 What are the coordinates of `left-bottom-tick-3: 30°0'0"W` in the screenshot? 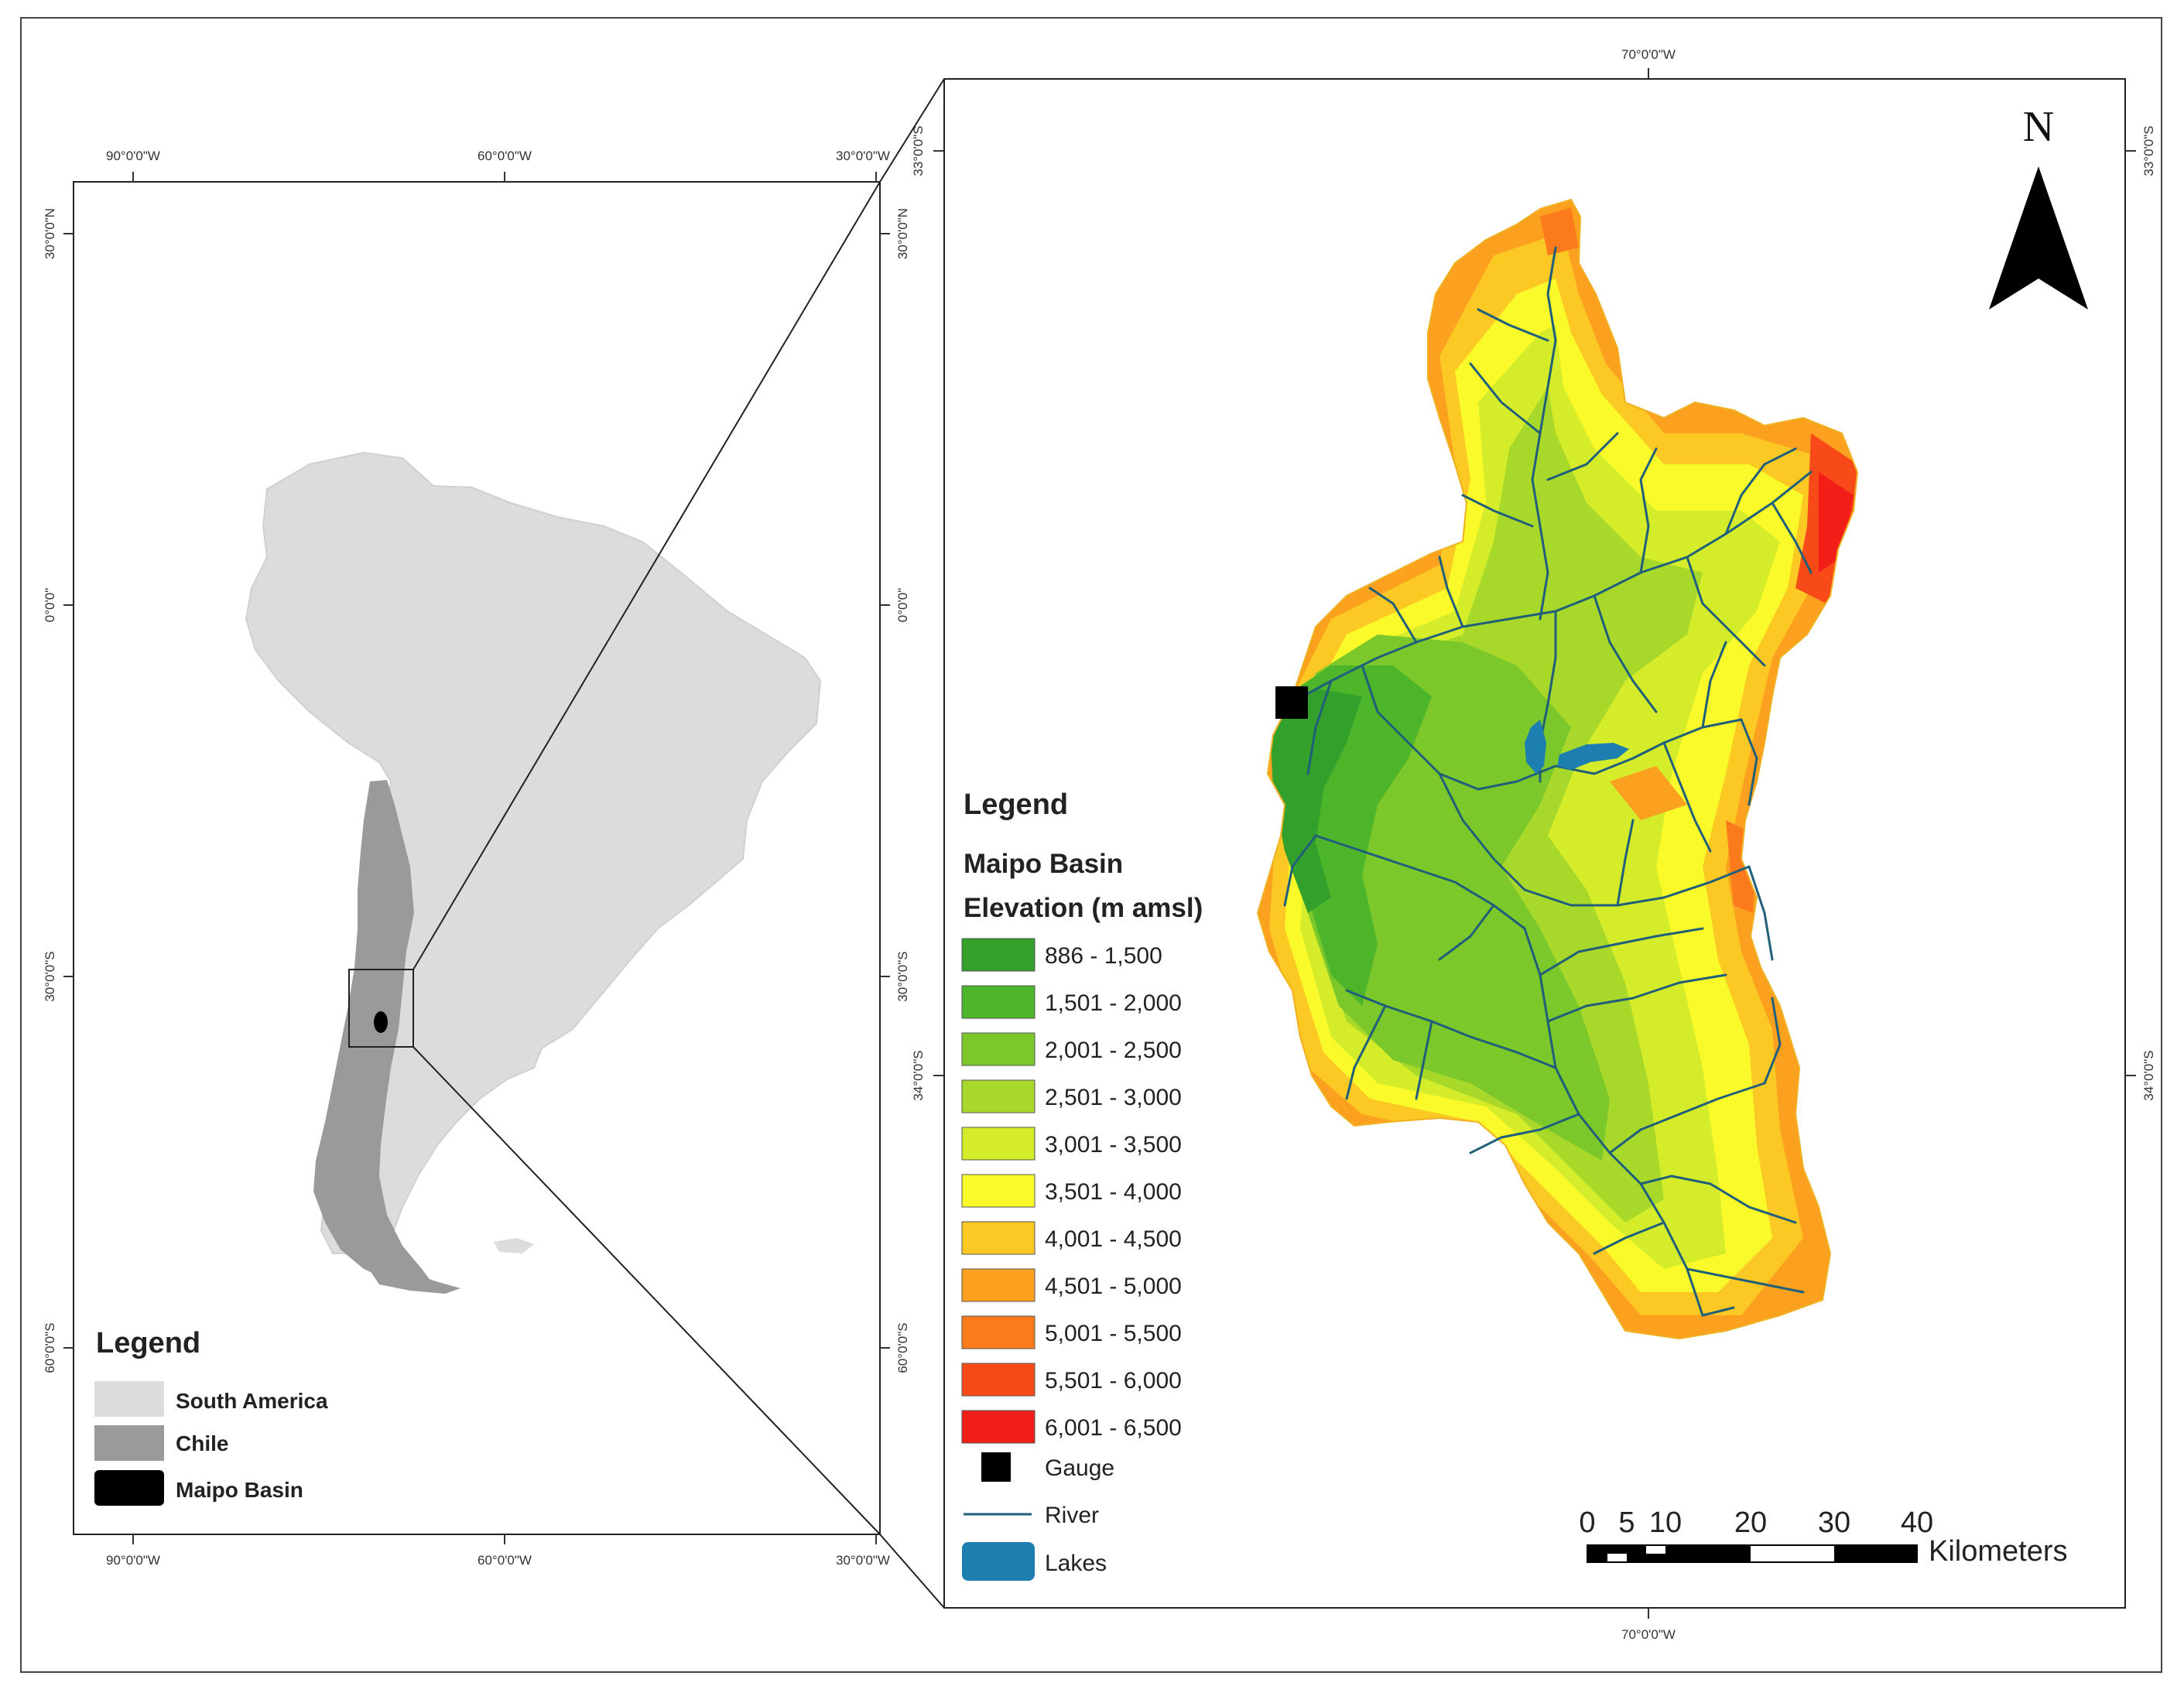 It's located at (863, 1560).